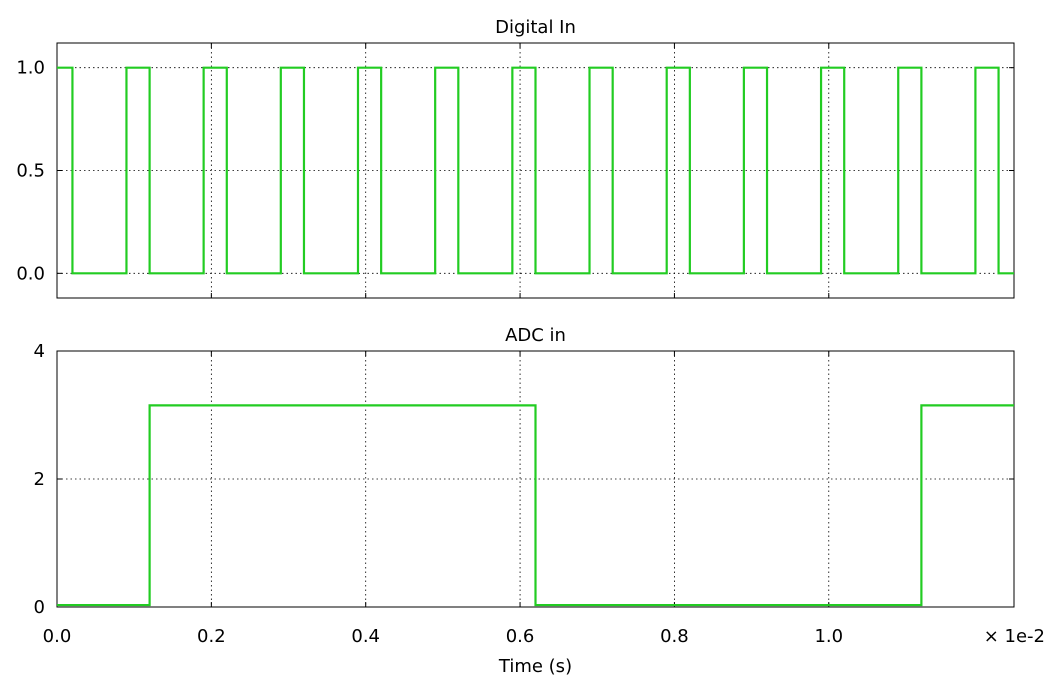  What do you see at coordinates (535, 27) in the screenshot?
I see `title-digital-in: Digital In` at bounding box center [535, 27].